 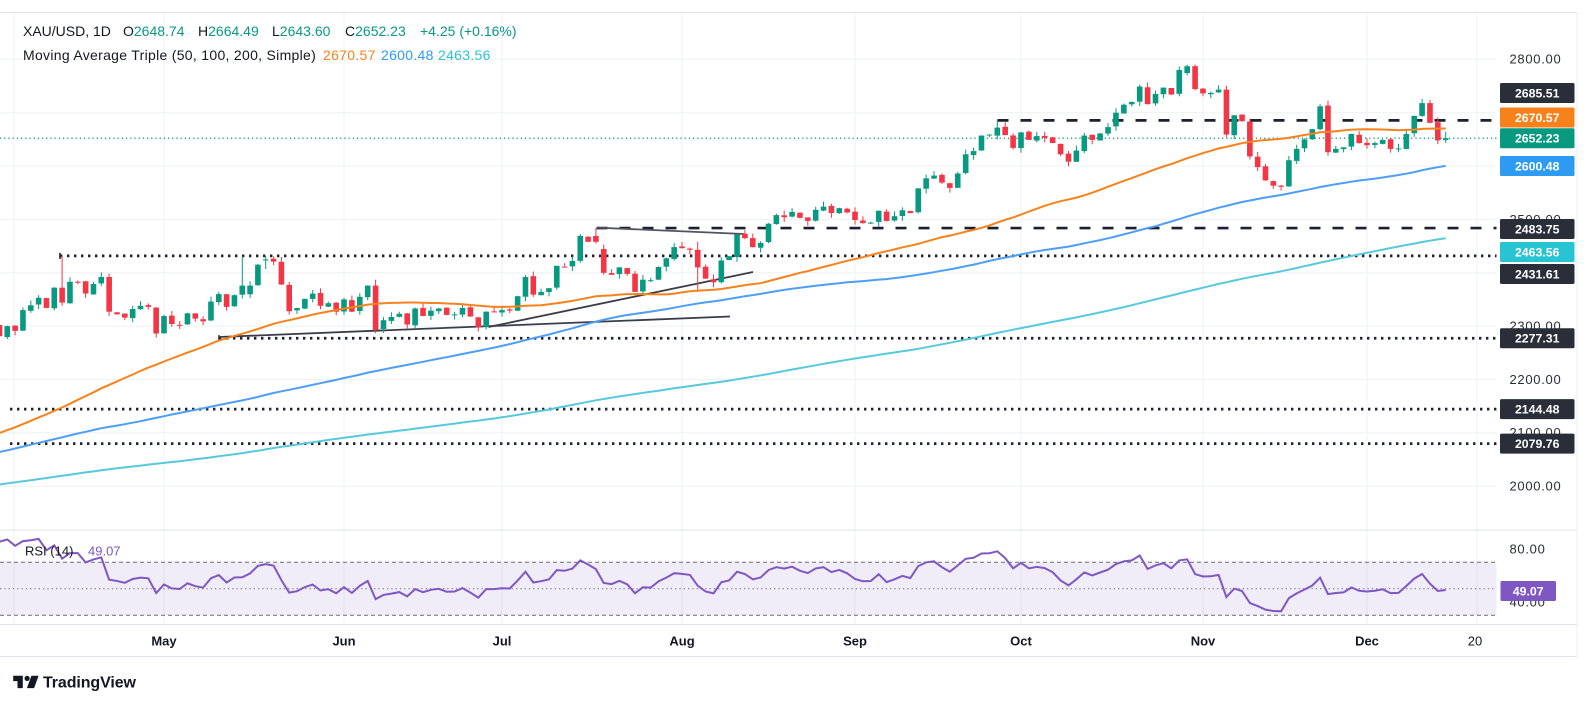 I want to click on svg-text: RSI (14) 49.07, so click(x=73, y=551).